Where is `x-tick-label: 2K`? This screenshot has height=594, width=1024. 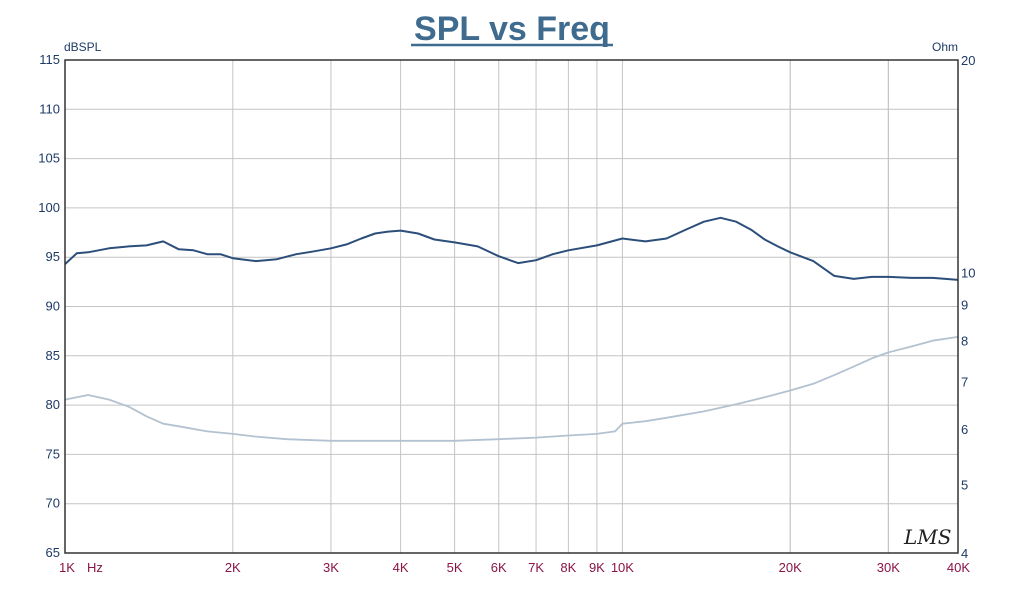 x-tick-label: 2K is located at coordinates (233, 567).